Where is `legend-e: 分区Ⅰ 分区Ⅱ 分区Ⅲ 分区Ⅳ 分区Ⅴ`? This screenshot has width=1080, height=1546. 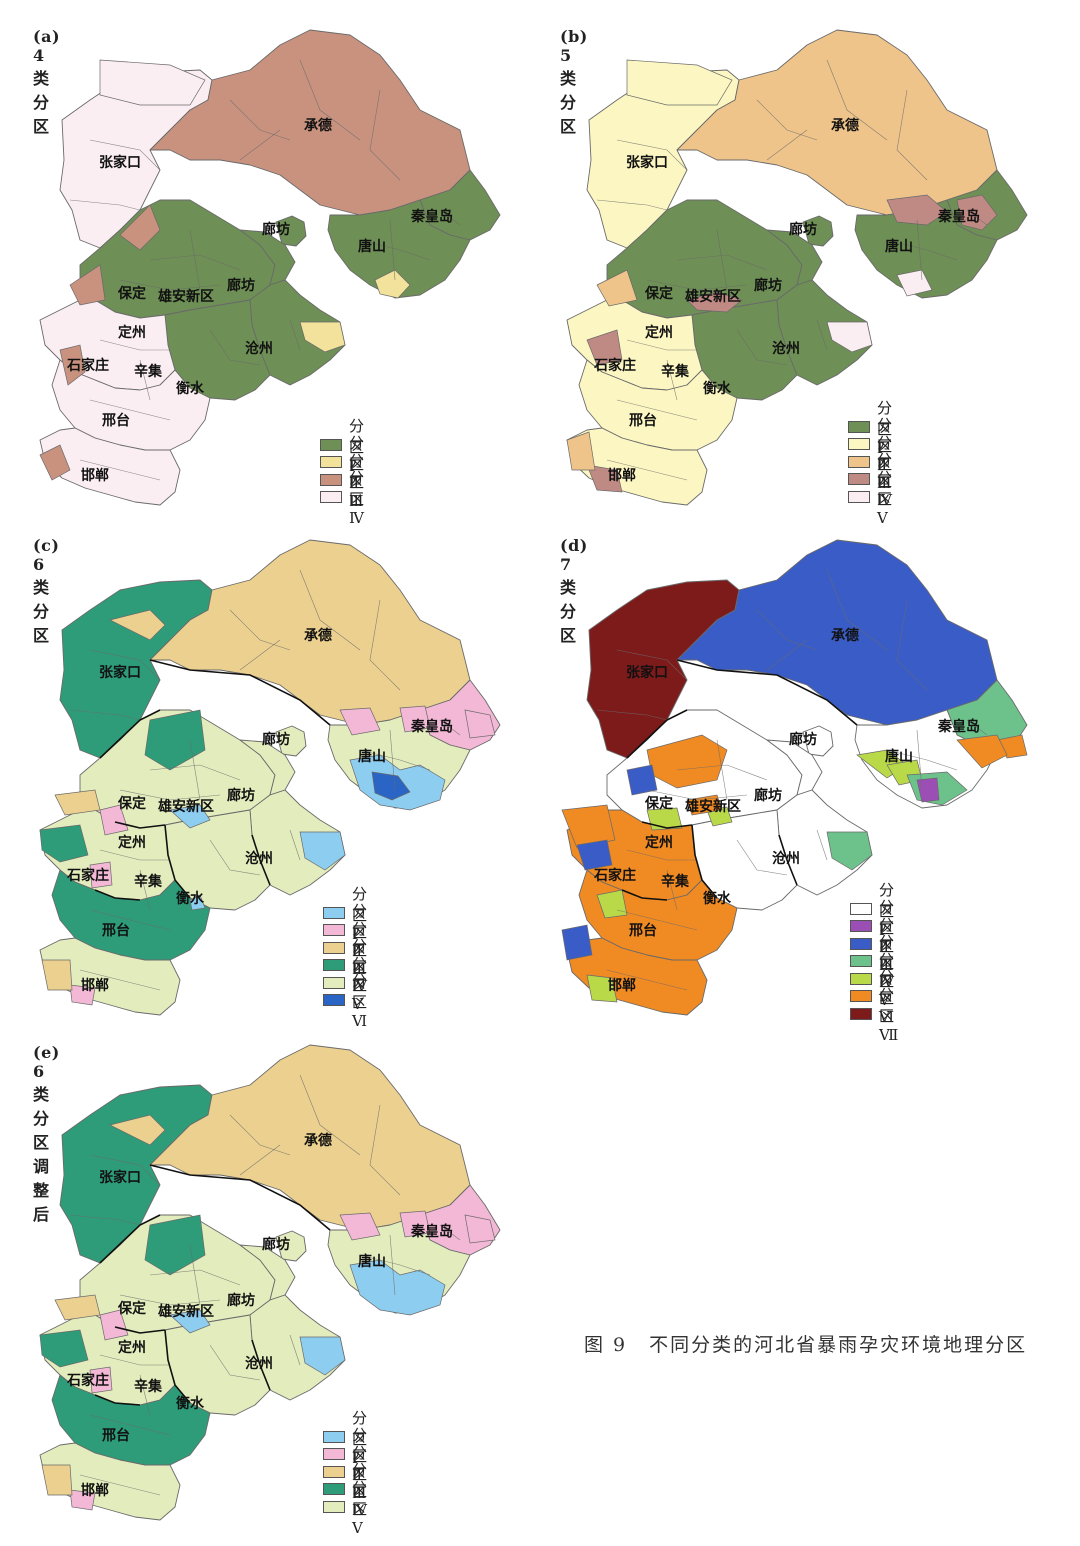 legend-e: 分区Ⅰ 分区Ⅱ 分区Ⅲ 分区Ⅳ 分区Ⅴ is located at coordinates (345, 1473).